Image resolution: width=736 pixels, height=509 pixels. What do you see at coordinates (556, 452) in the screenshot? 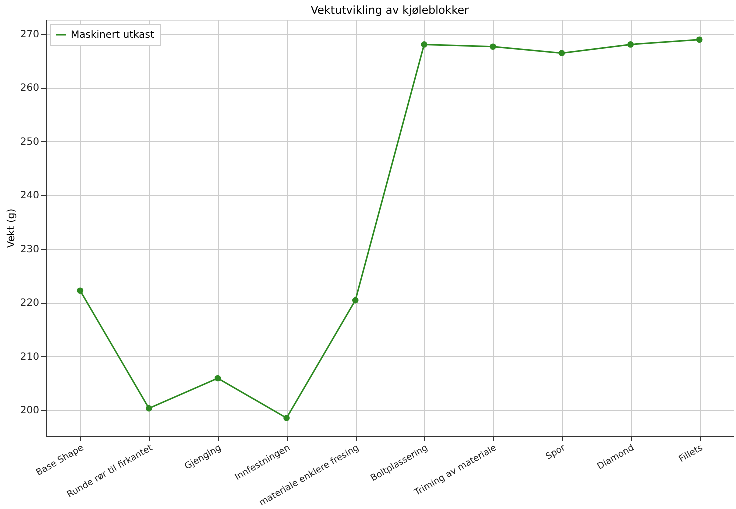
I see `x-tick-label: Spor` at bounding box center [556, 452].